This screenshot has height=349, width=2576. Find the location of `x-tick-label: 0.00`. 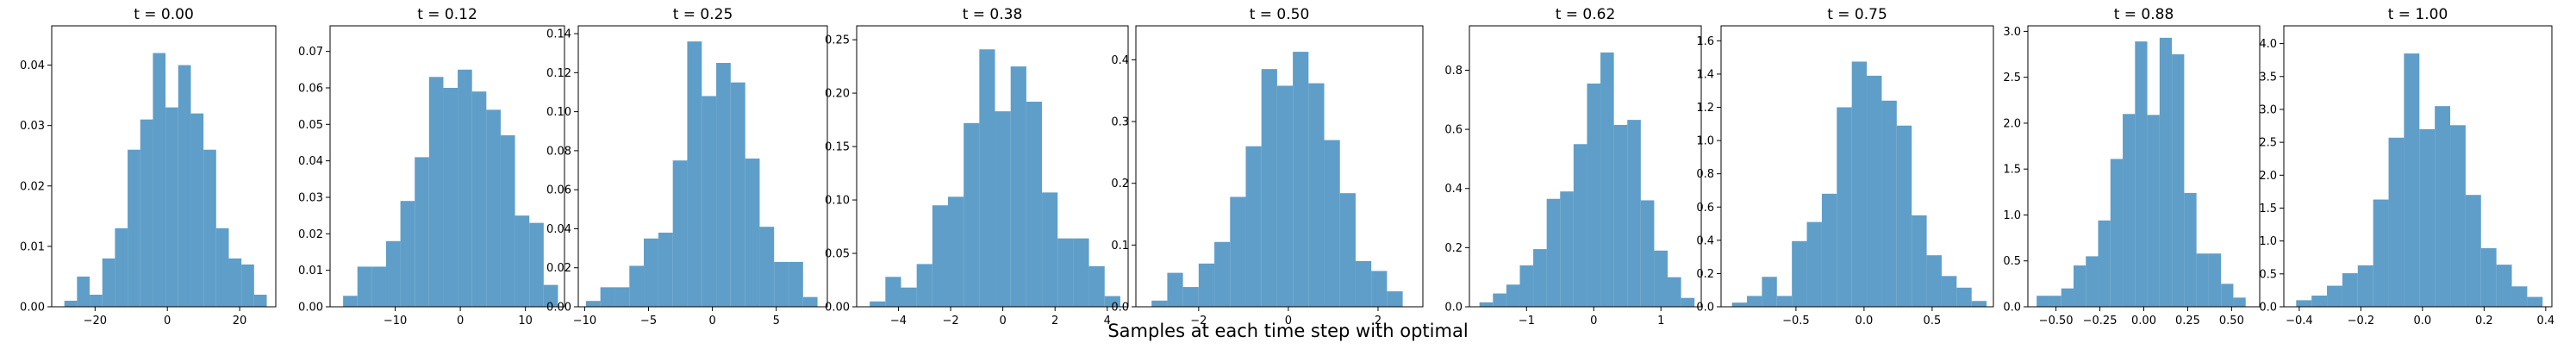

x-tick-label: 0.00 is located at coordinates (2143, 321).